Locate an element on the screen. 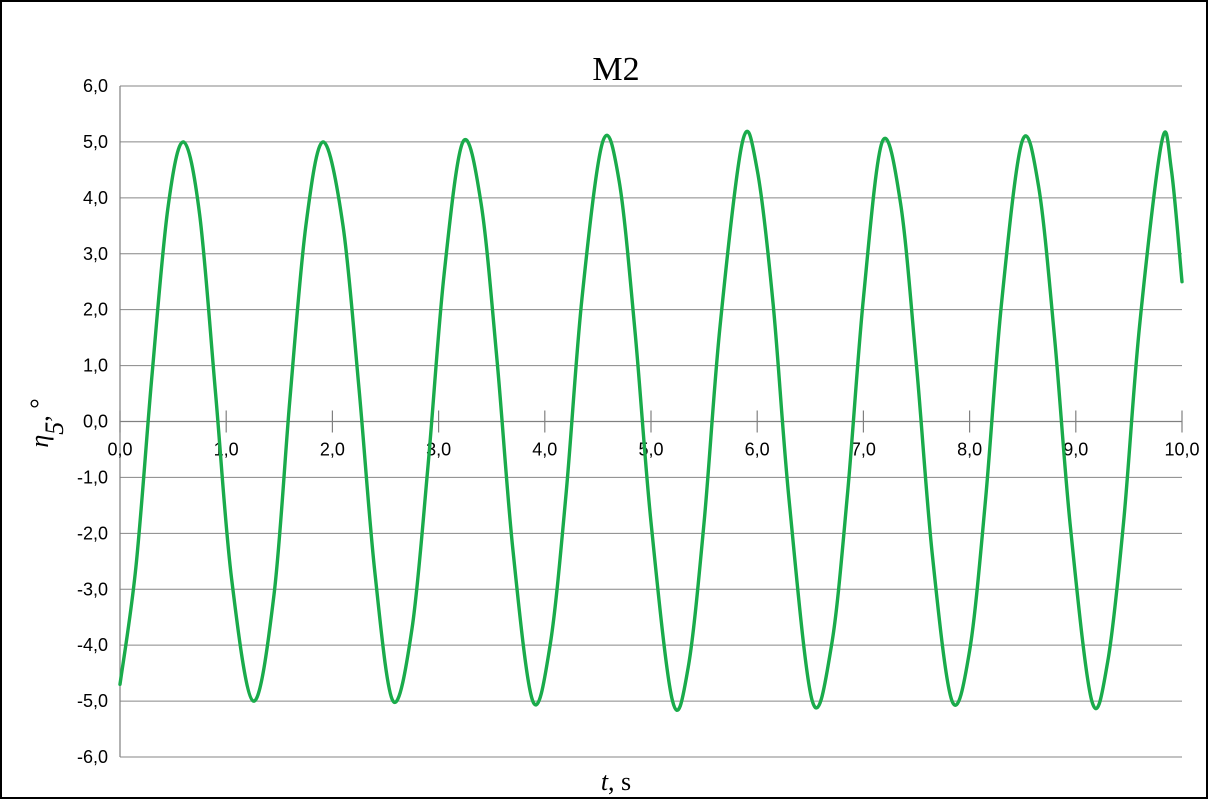  x-tick-label: 5,0 is located at coordinates (650, 450).